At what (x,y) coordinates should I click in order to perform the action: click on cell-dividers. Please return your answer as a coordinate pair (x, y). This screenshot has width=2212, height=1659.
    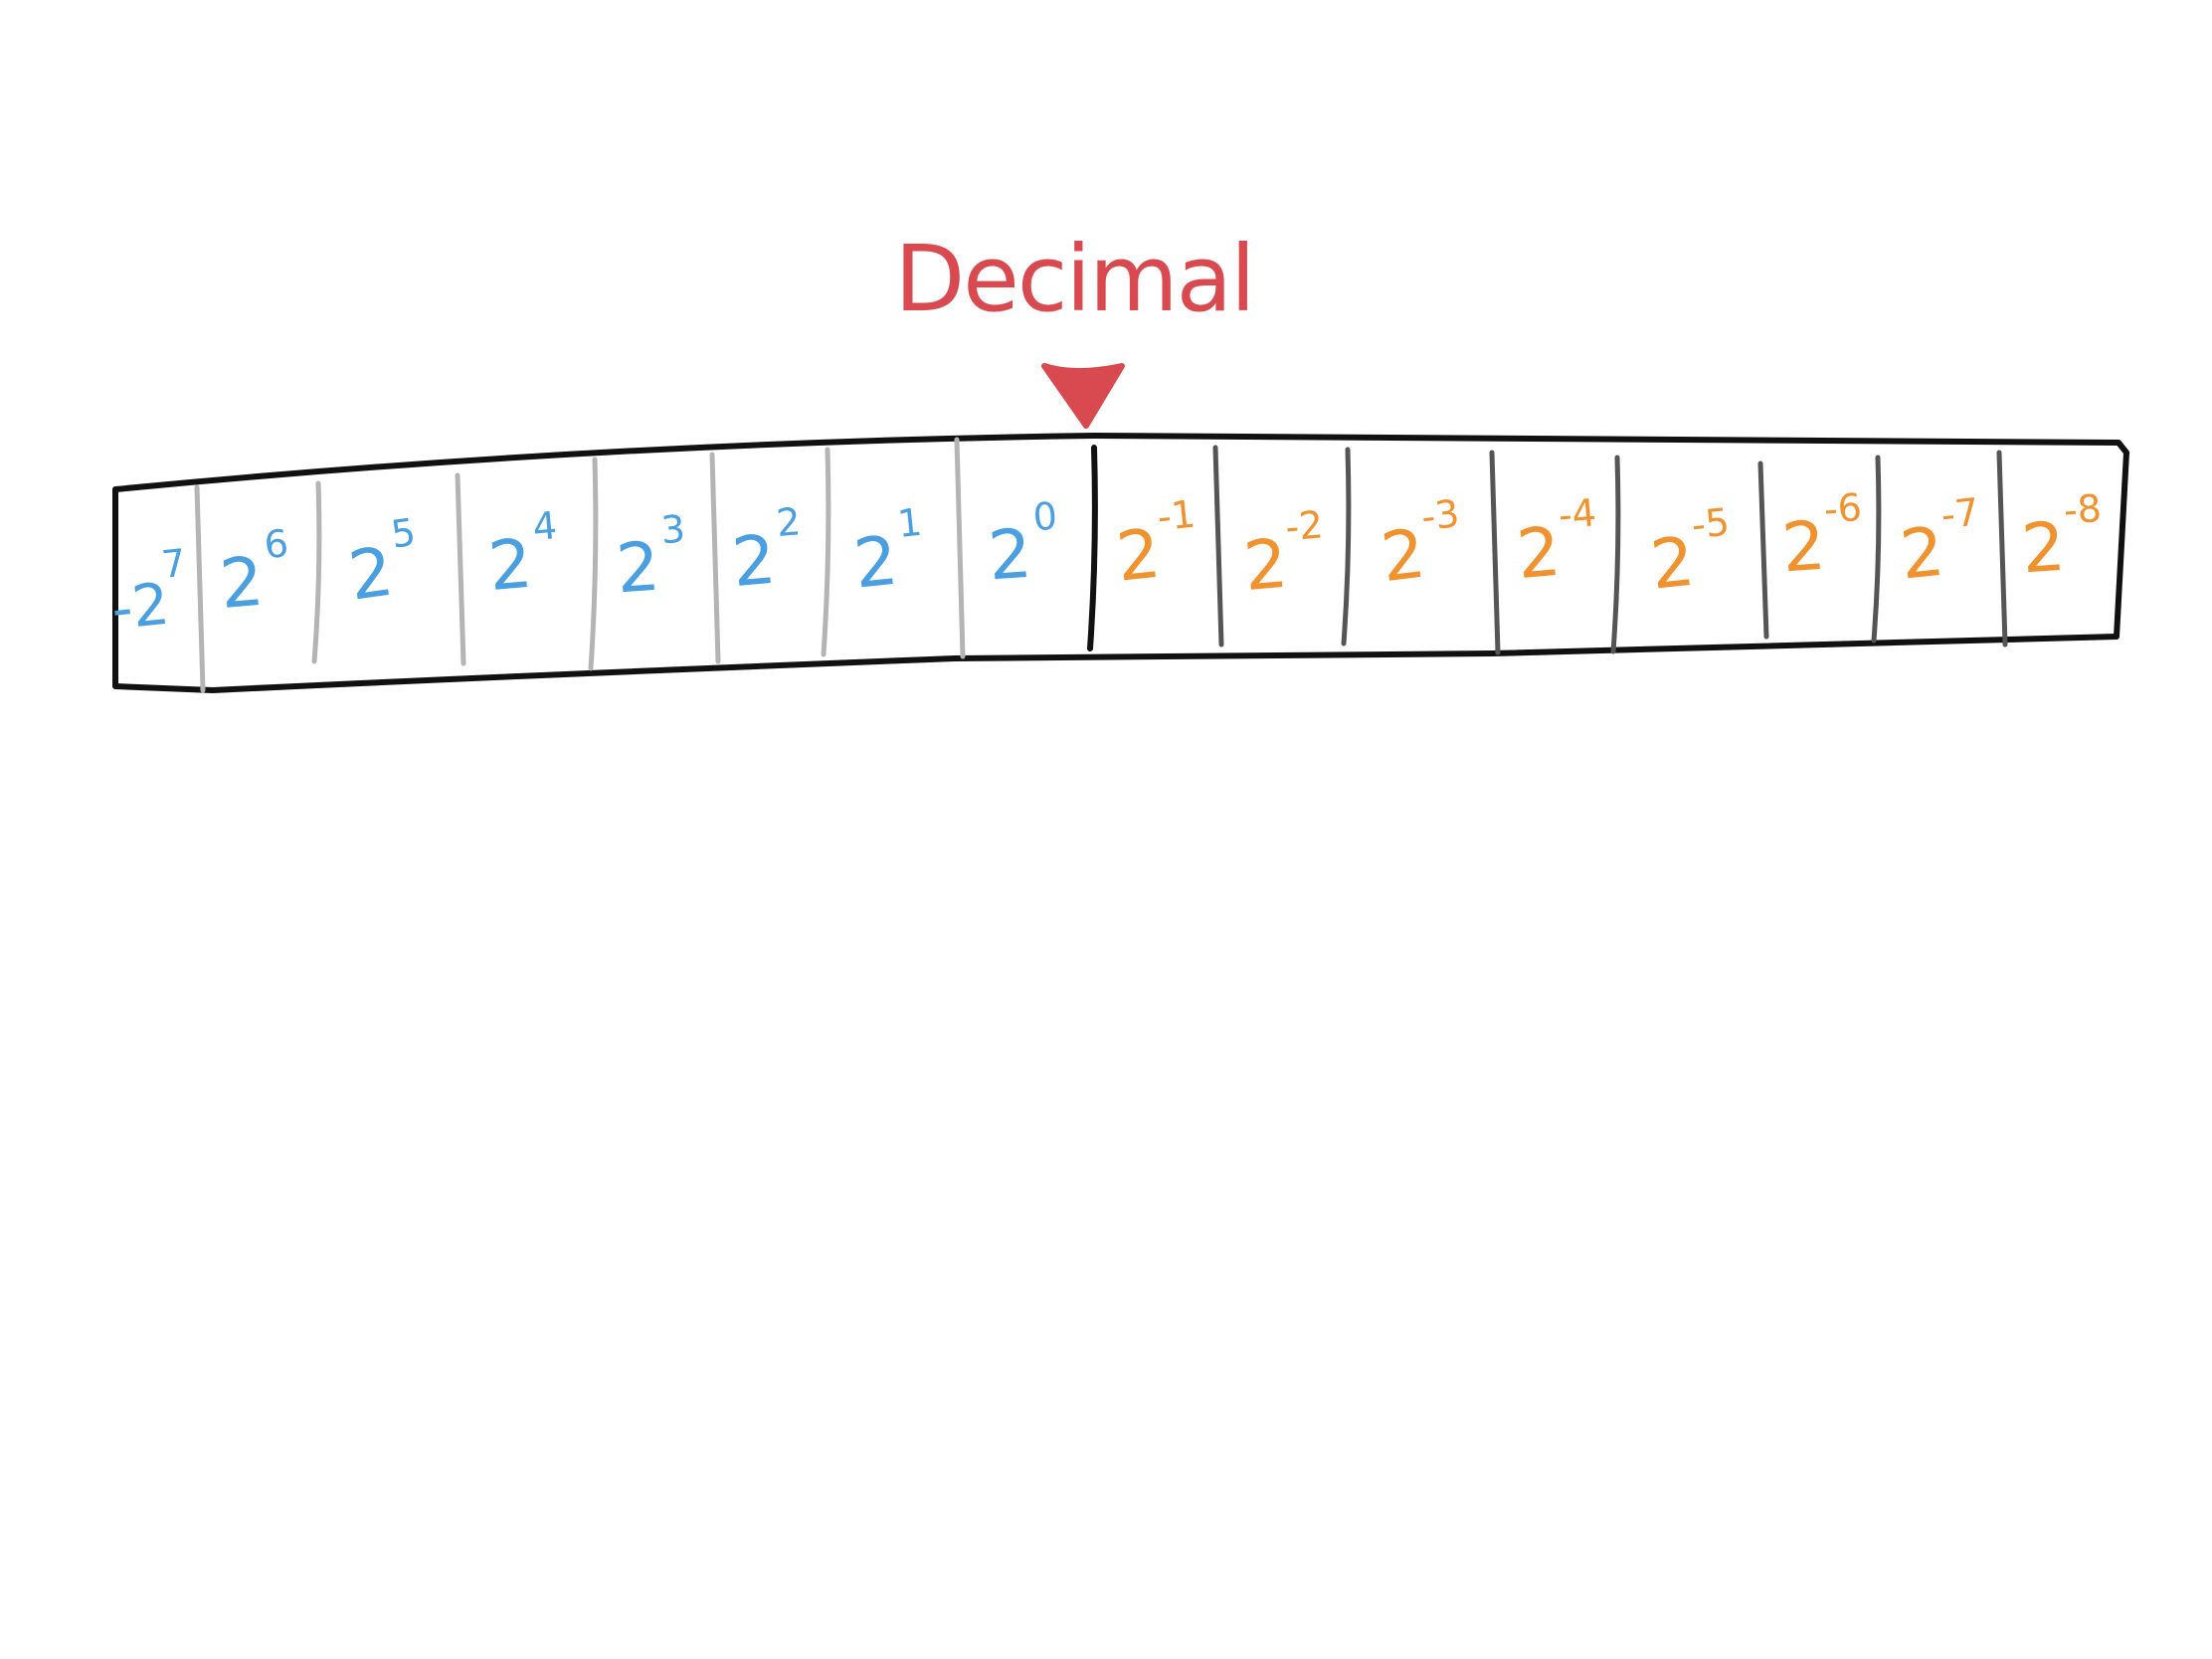
    Looking at the image, I should click on (1101, 565).